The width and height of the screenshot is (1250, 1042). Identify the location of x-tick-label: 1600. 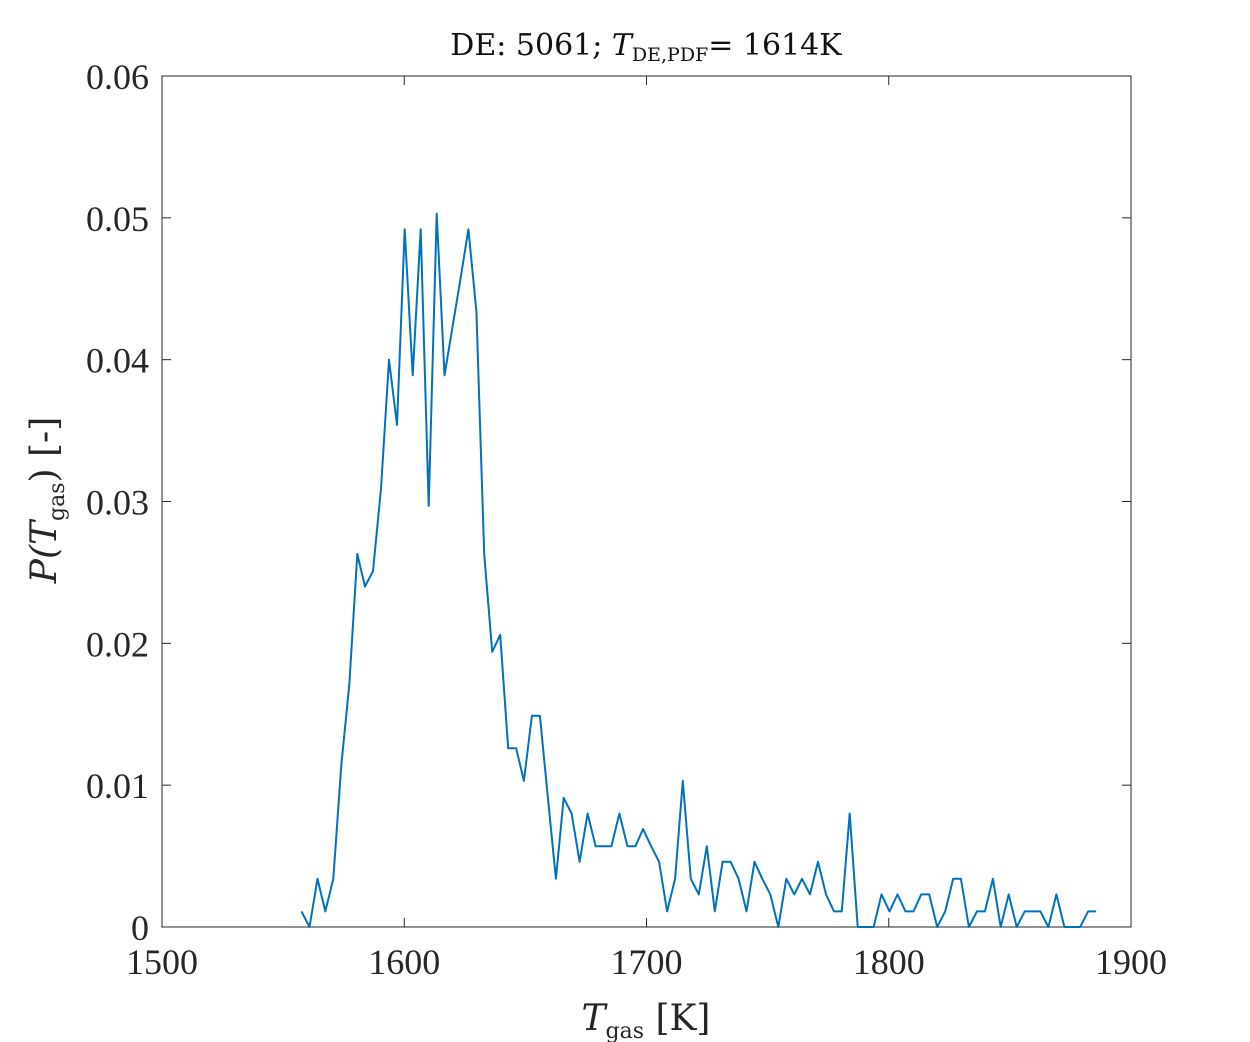
(404, 962).